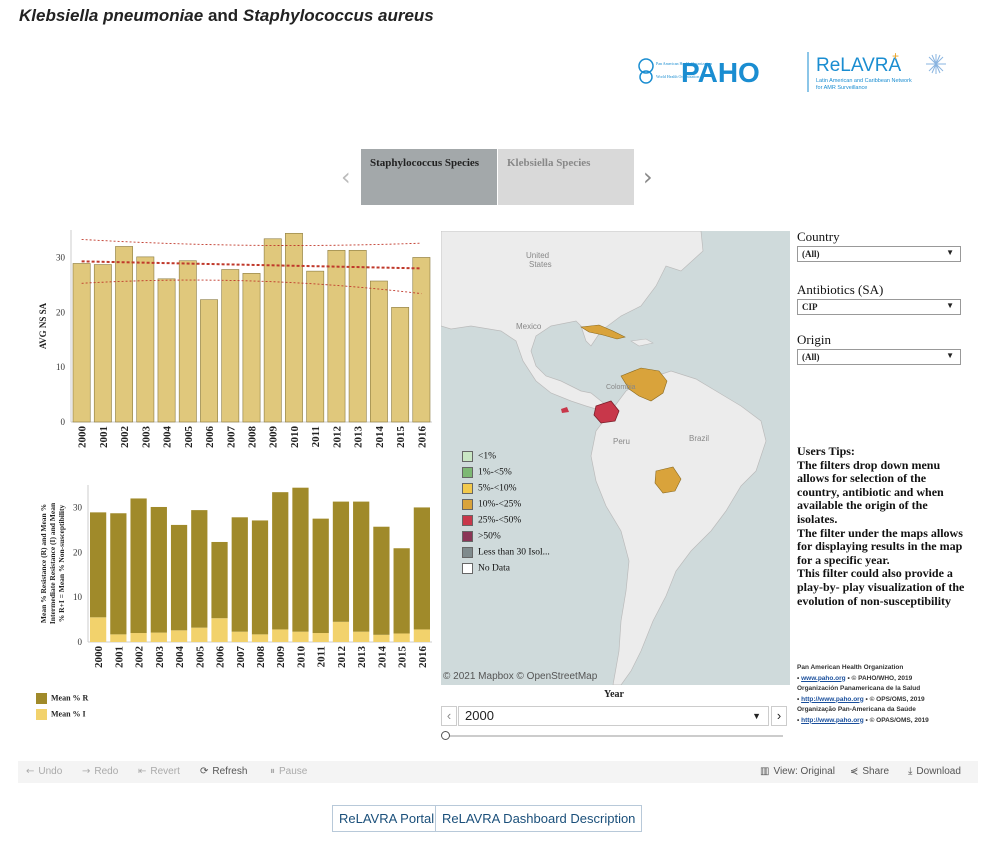 This screenshot has height=841, width=997. I want to click on x-tick-label: 2011, so click(316, 436).